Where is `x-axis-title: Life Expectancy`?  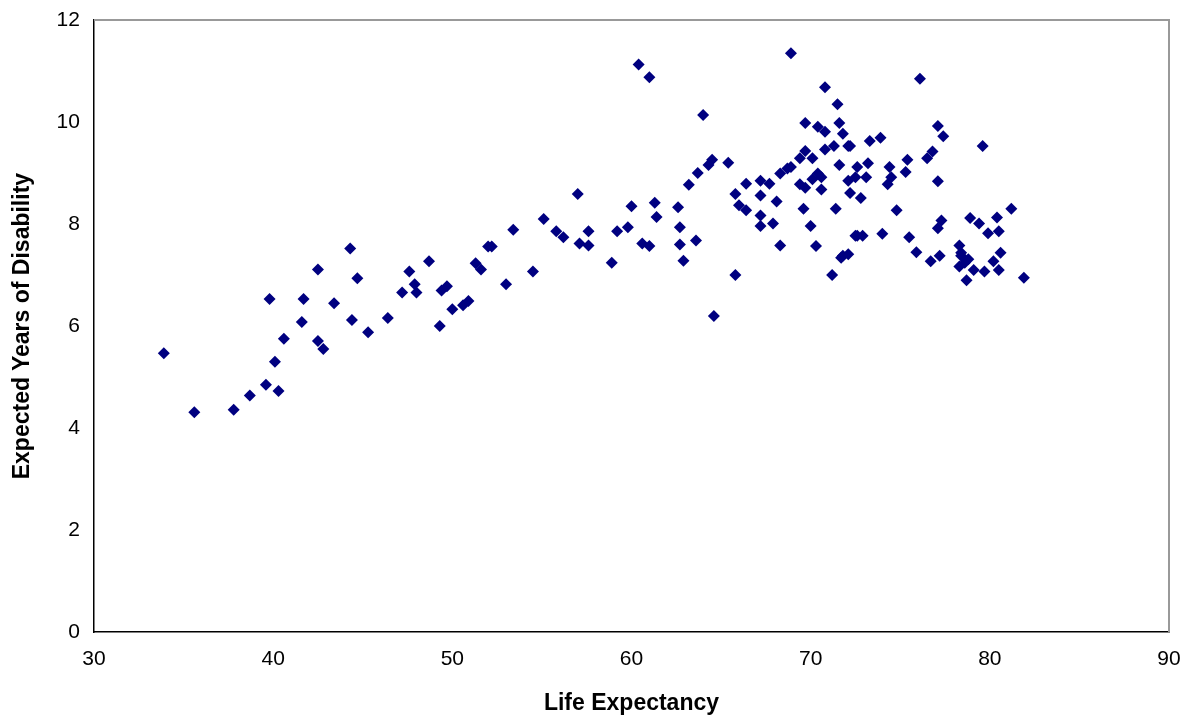
x-axis-title: Life Expectancy is located at coordinates (631, 701).